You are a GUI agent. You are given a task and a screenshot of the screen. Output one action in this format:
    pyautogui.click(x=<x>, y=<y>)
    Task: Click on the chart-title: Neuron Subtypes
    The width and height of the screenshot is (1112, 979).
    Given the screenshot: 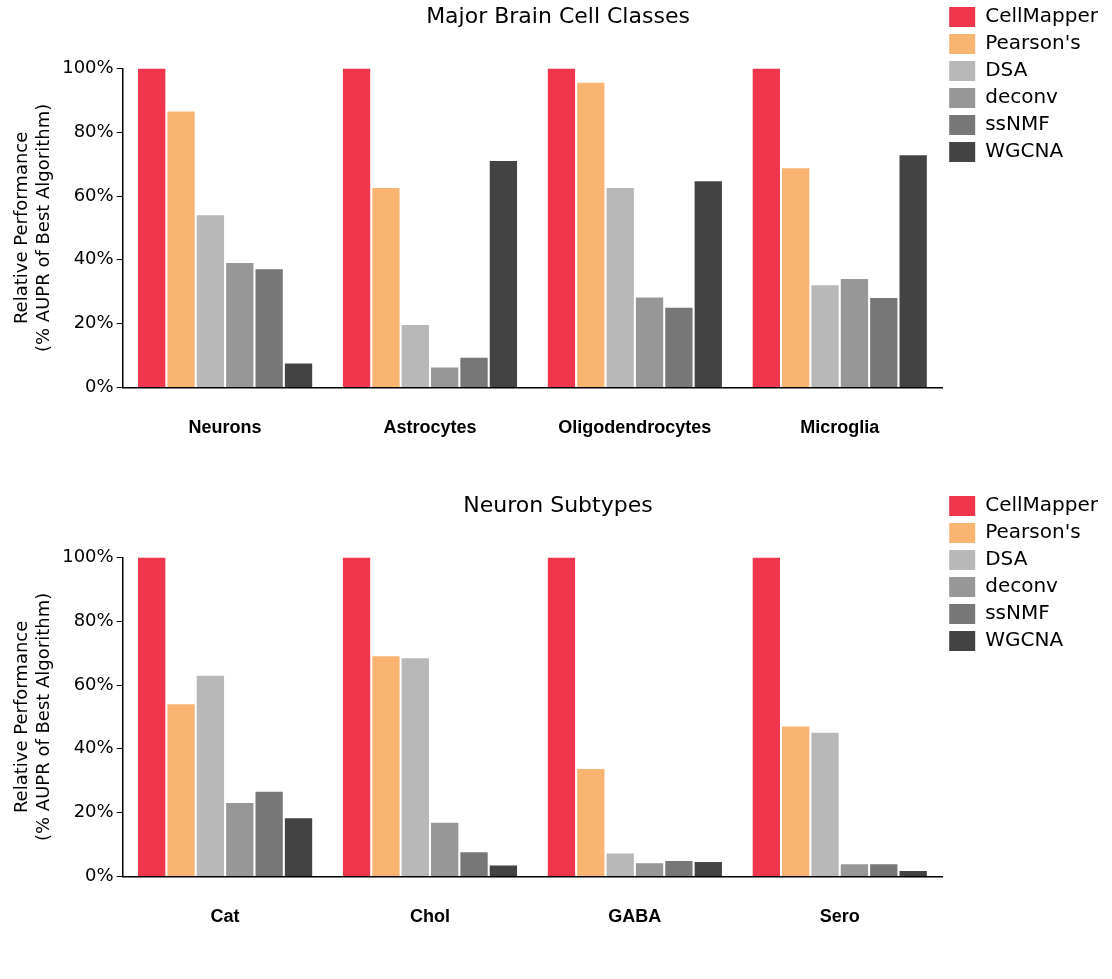 What is the action you would take?
    pyautogui.click(x=558, y=504)
    